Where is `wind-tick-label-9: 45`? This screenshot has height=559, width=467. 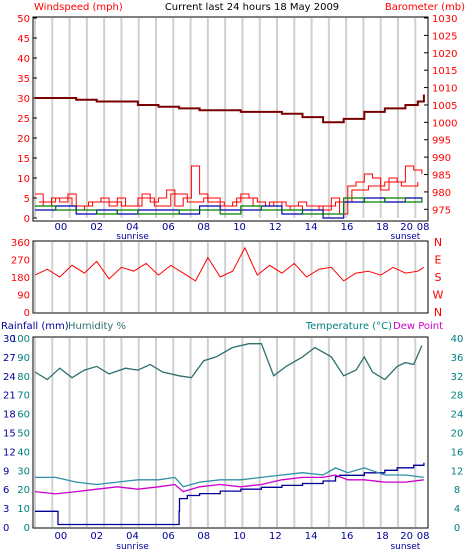
wind-tick-label-9: 45 is located at coordinates (23, 39).